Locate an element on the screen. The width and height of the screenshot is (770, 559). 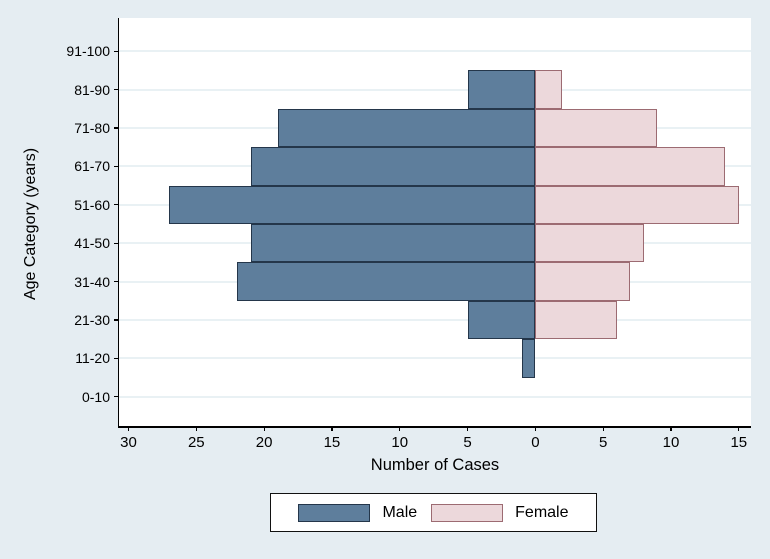
x-axis-title: Number of Cases is located at coordinates (435, 465).